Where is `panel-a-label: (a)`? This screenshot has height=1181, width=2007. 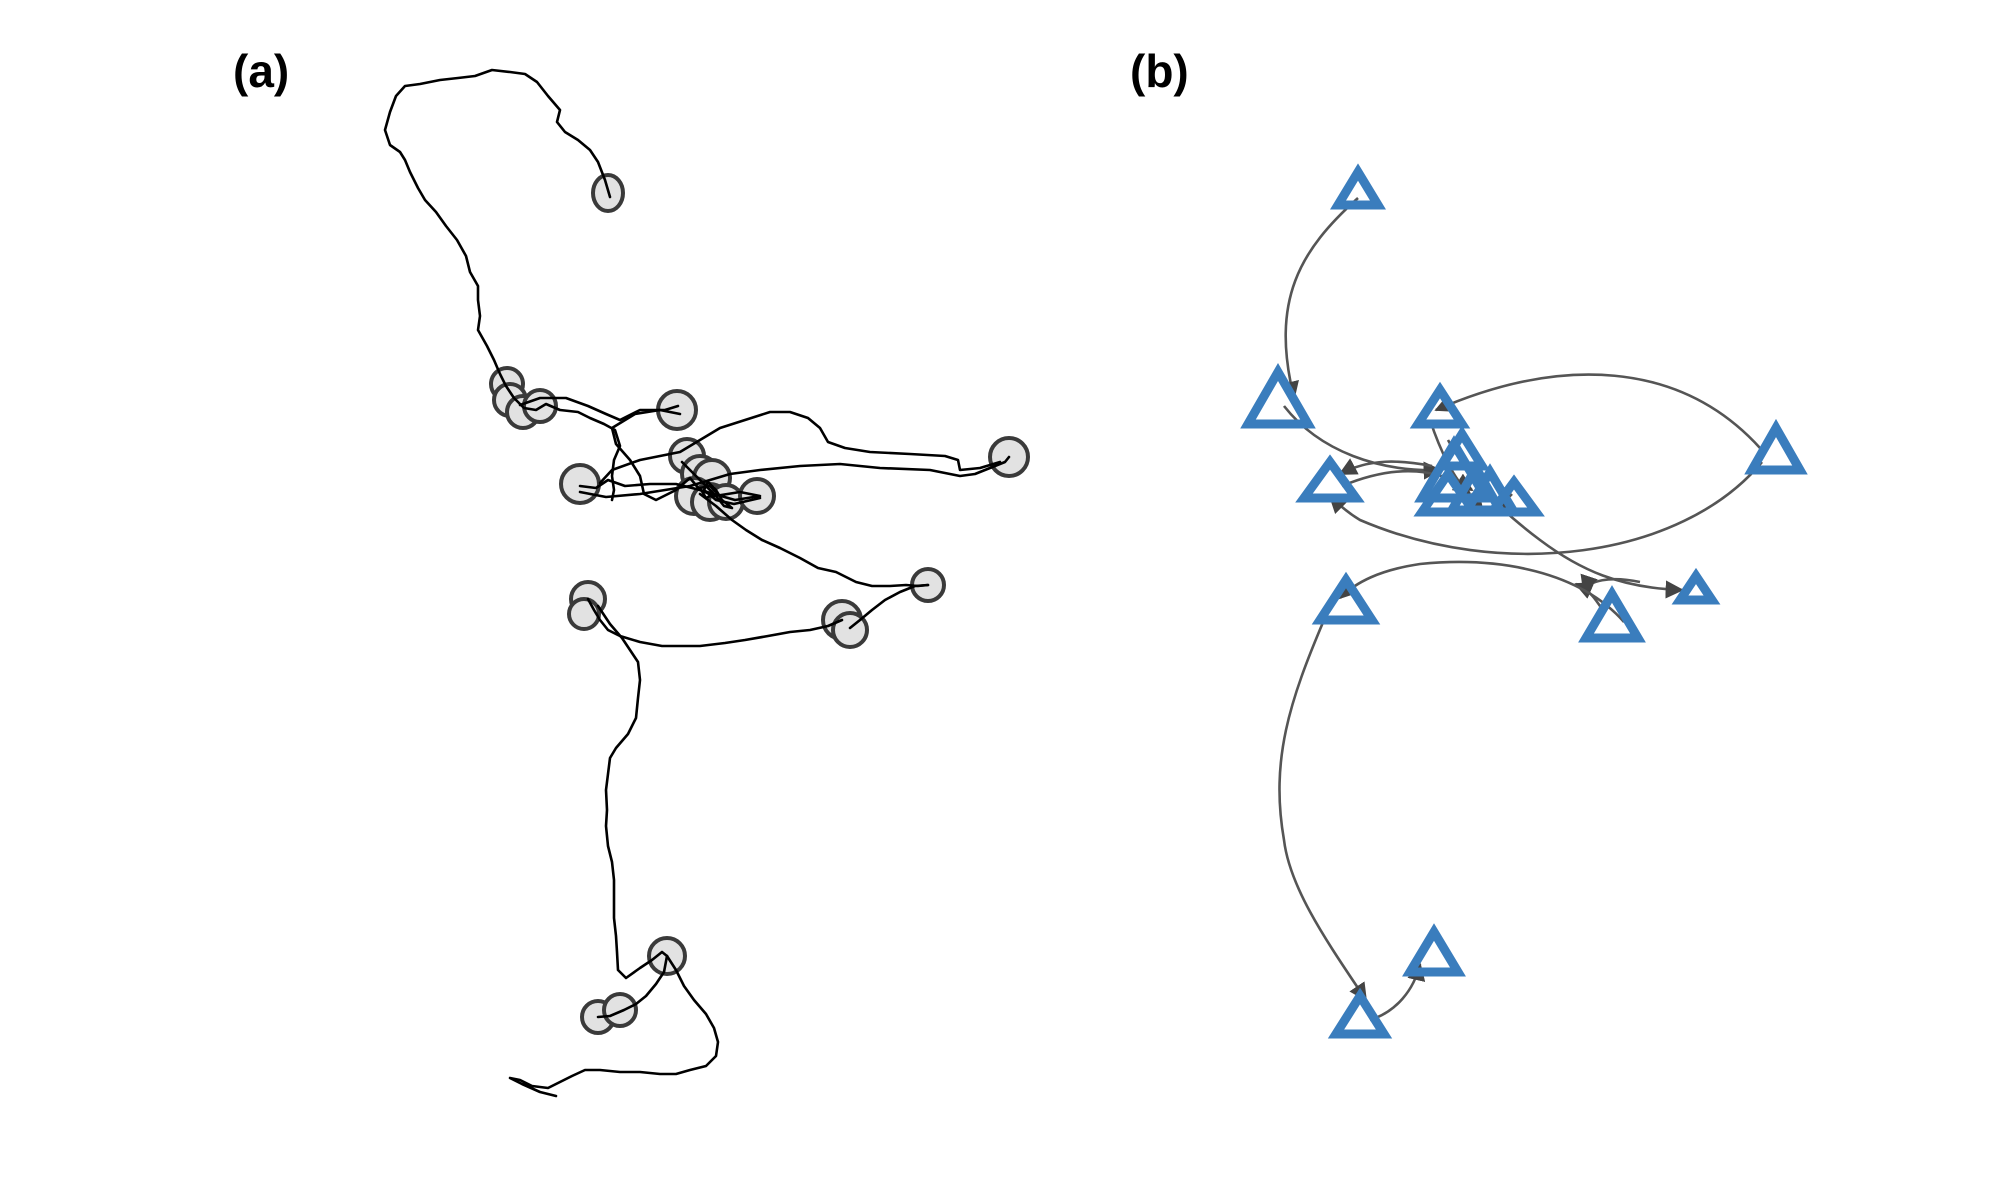 panel-a-label: (a) is located at coordinates (261, 71).